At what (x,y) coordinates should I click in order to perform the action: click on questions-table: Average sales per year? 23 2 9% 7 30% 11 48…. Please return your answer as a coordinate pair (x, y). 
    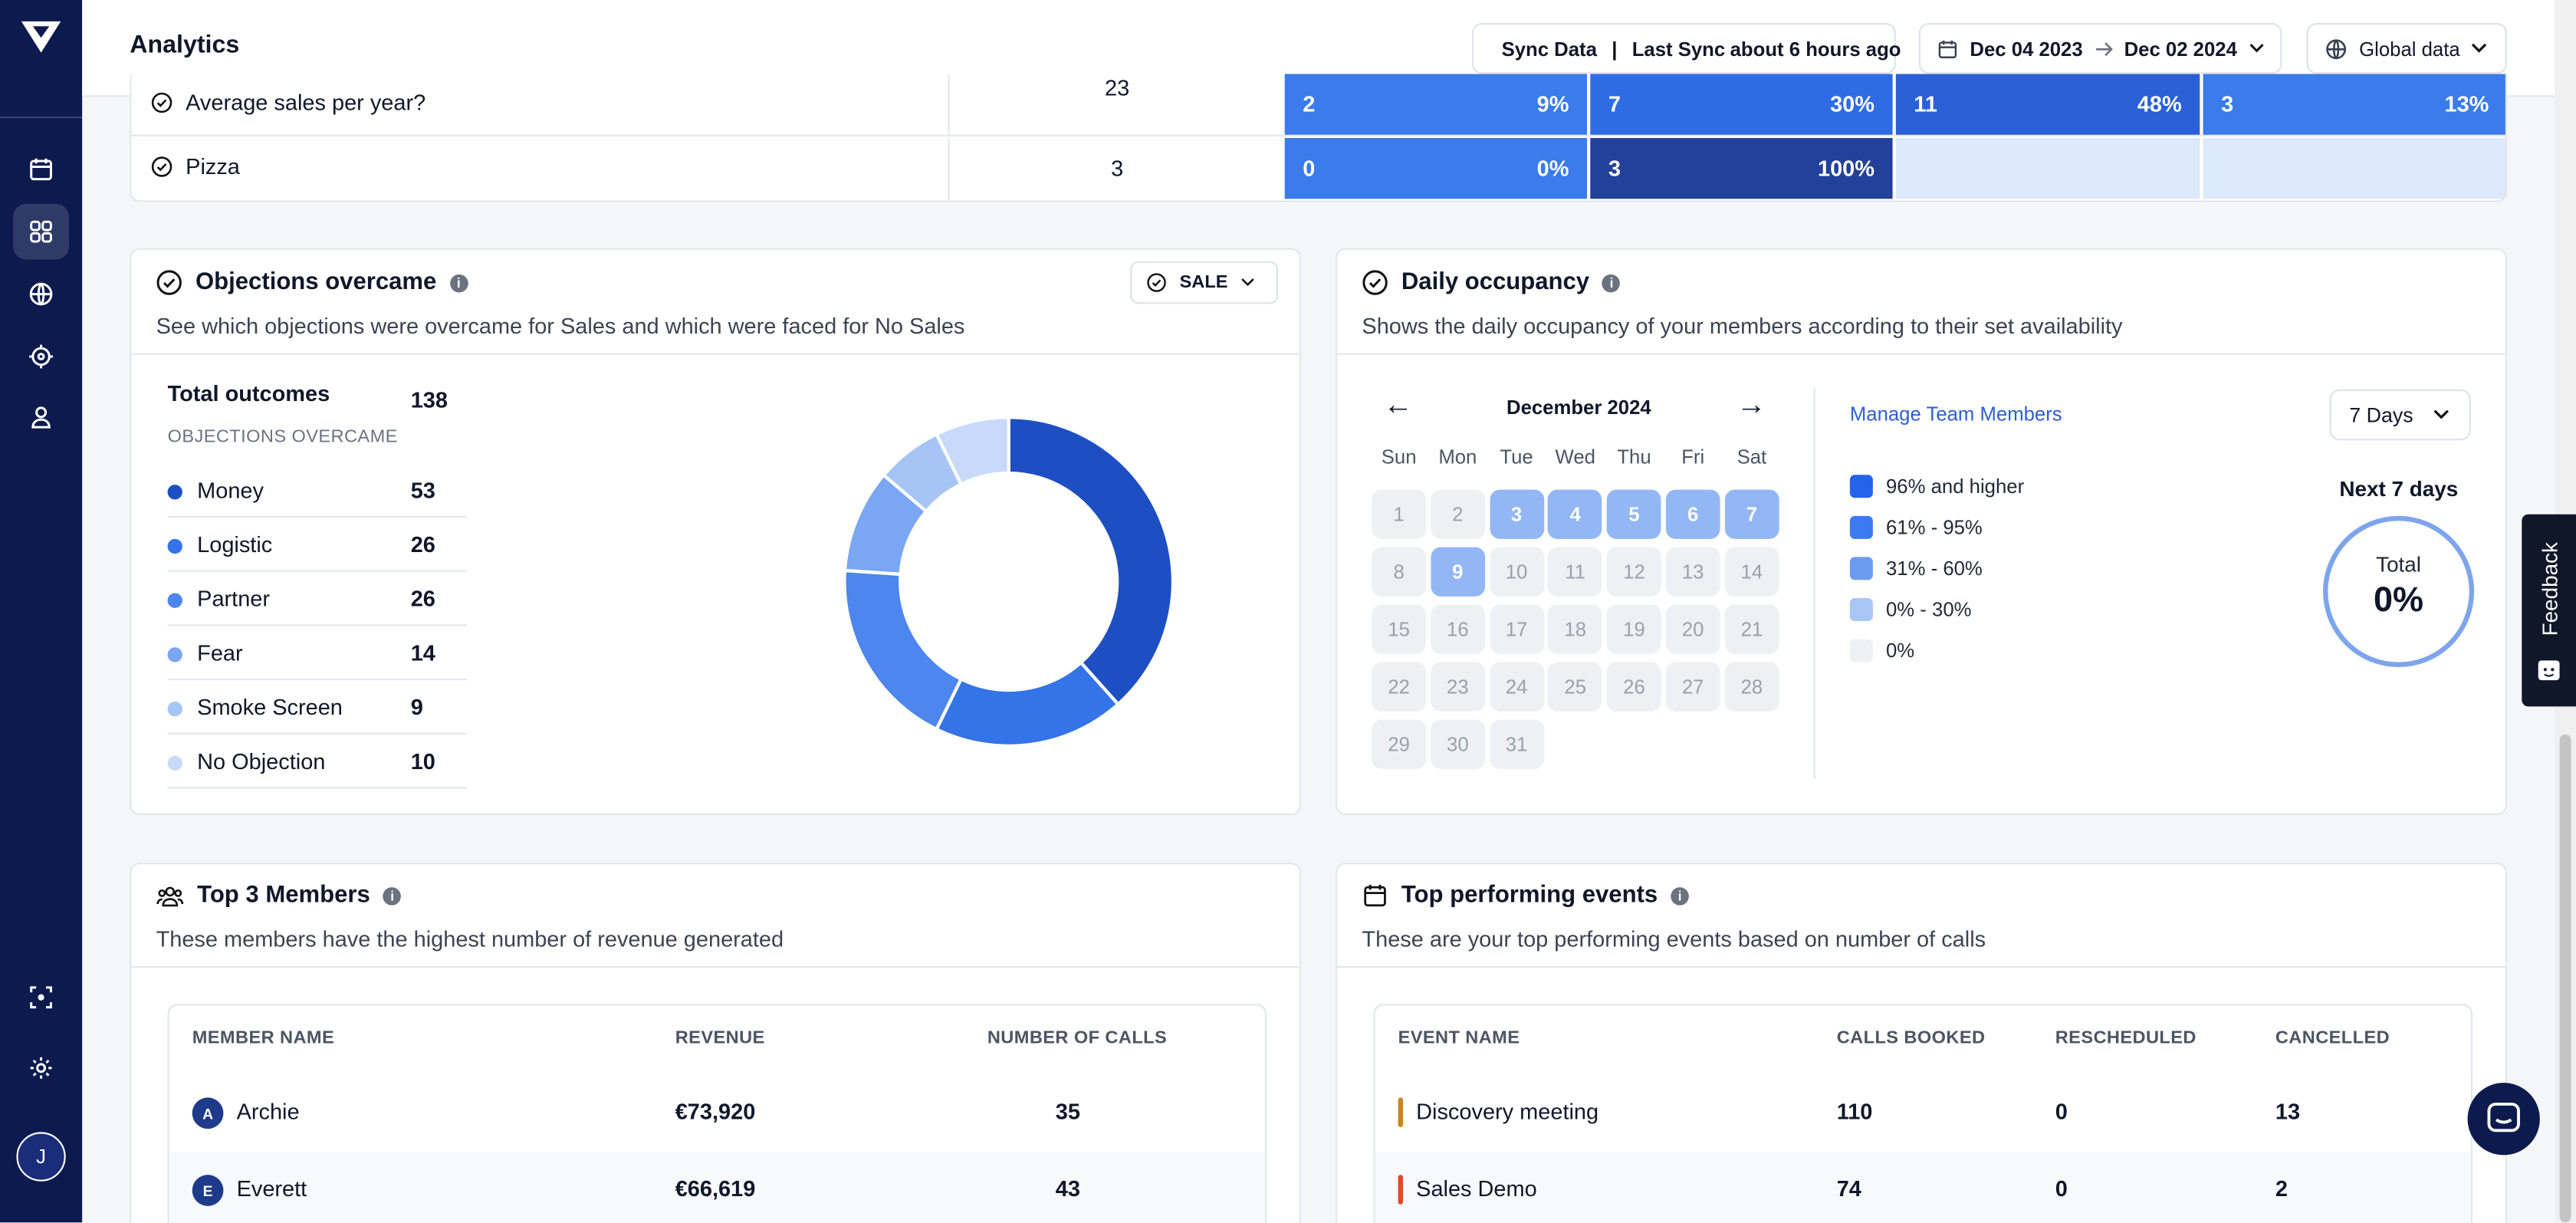
    Looking at the image, I should click on (1319, 138).